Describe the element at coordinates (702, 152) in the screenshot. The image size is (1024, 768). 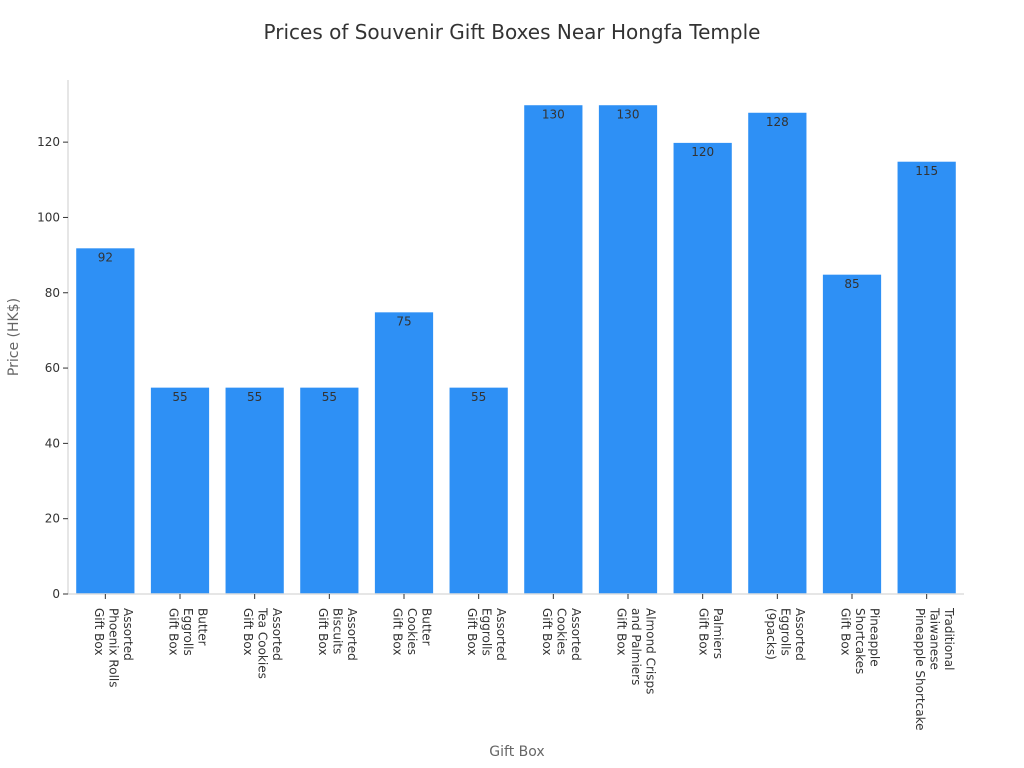
I see `bar-value-label: 120` at that location.